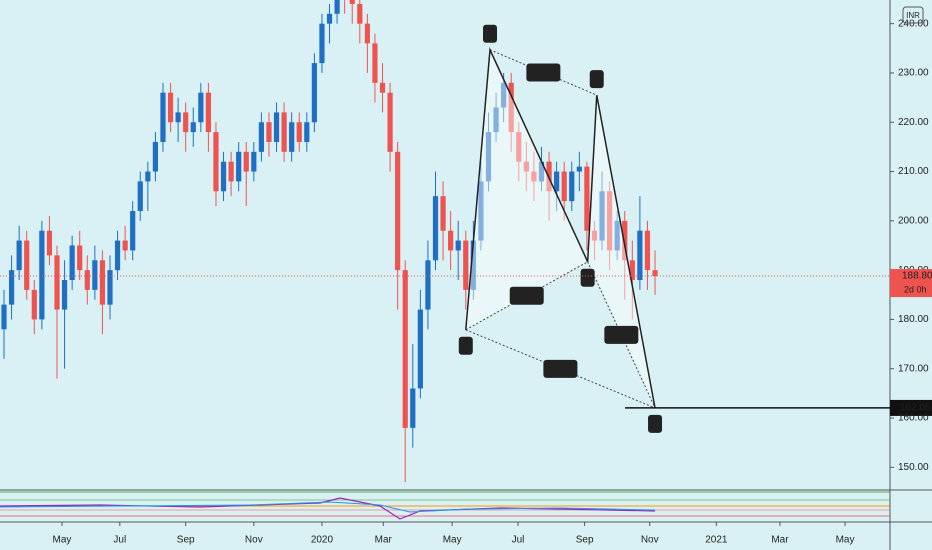 Image resolution: width=932 pixels, height=550 pixels. Describe the element at coordinates (913, 220) in the screenshot. I see `y-tick-label: 200.00` at that location.